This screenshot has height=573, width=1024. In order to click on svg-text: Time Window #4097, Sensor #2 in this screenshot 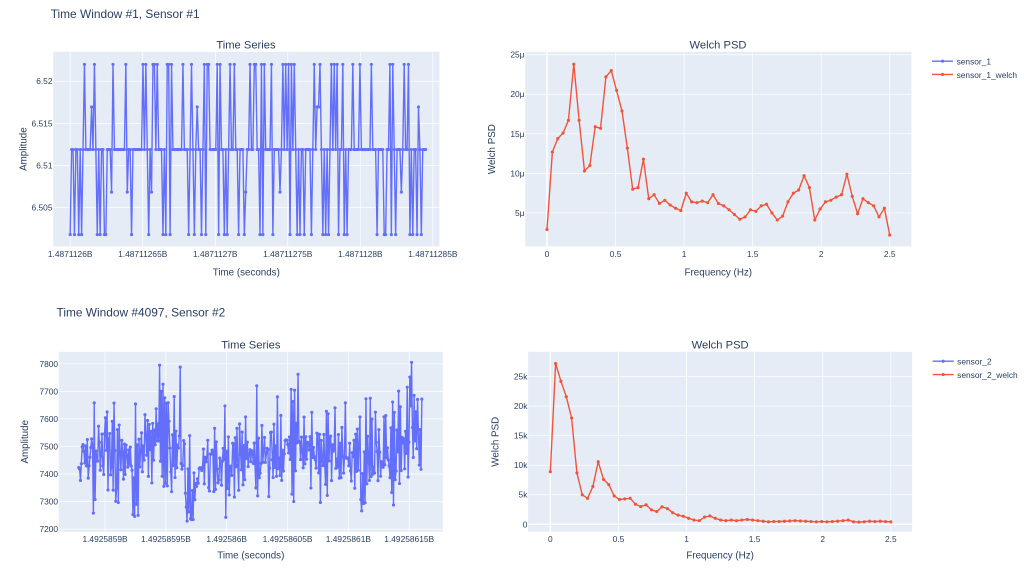, I will do `click(141, 313)`.